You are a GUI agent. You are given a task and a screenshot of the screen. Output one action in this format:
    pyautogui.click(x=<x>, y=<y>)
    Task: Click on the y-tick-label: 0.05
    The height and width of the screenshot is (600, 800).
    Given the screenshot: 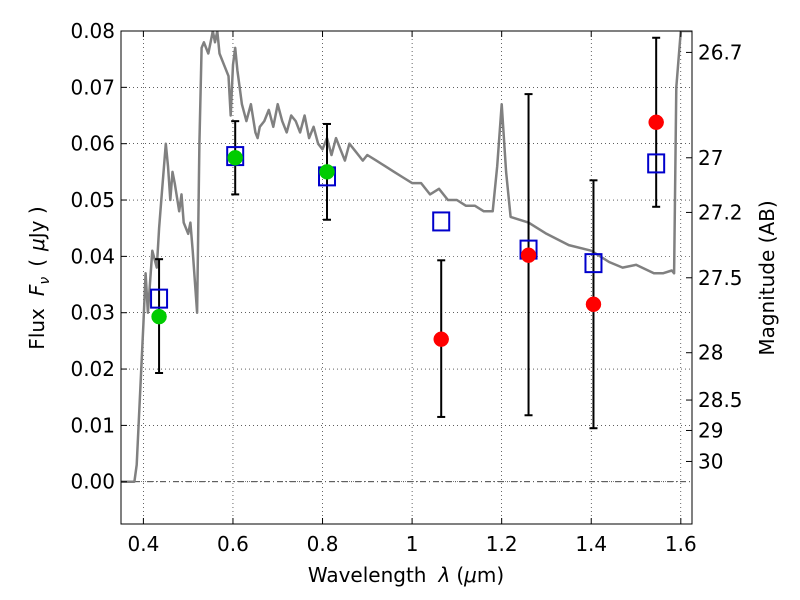 What is the action you would take?
    pyautogui.click(x=92, y=200)
    